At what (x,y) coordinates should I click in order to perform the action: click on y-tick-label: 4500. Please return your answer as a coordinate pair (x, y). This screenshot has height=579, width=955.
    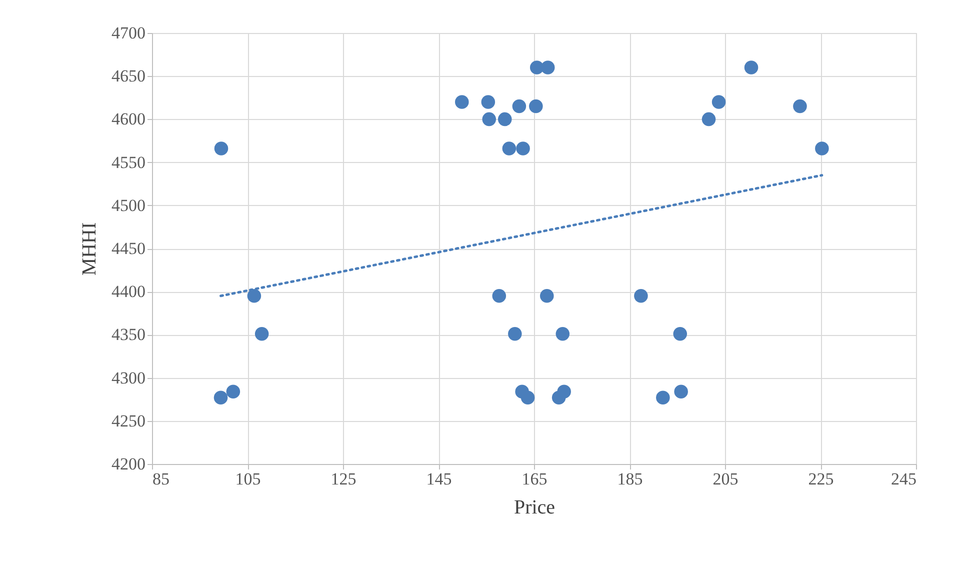
    Looking at the image, I should click on (129, 205).